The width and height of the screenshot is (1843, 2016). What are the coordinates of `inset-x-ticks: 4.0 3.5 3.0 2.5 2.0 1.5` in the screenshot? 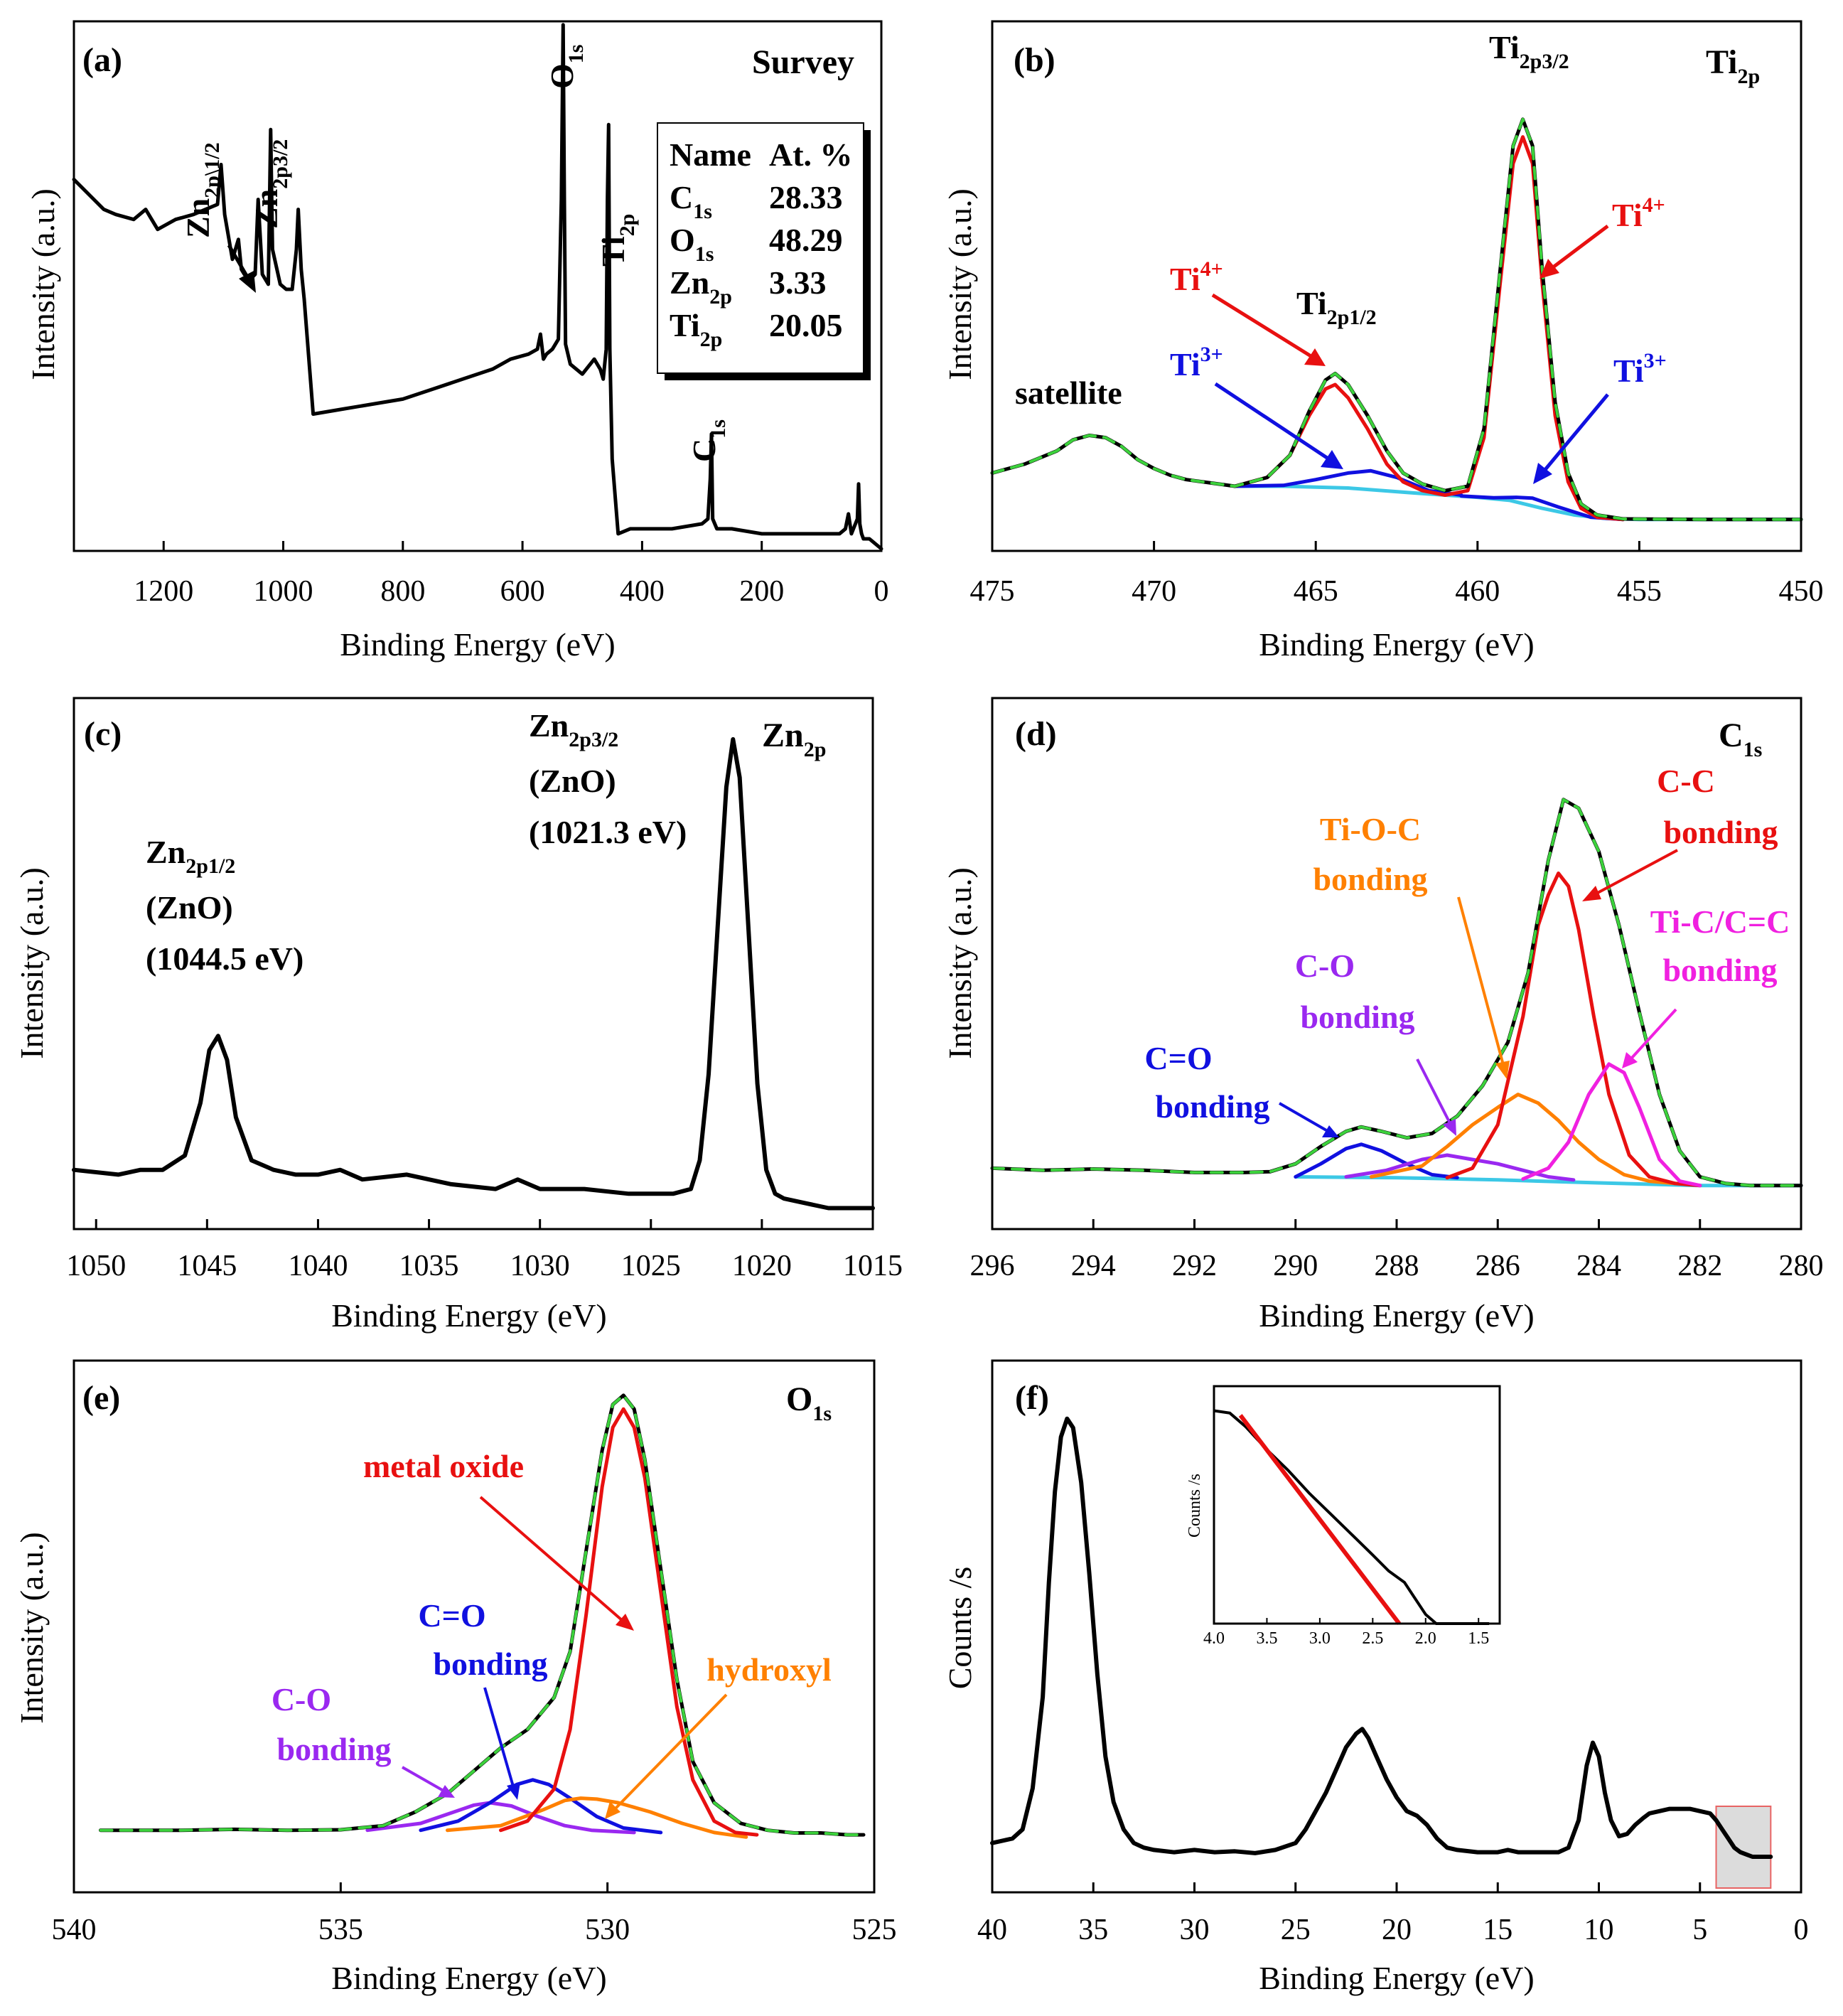 It's located at (1346, 1633).